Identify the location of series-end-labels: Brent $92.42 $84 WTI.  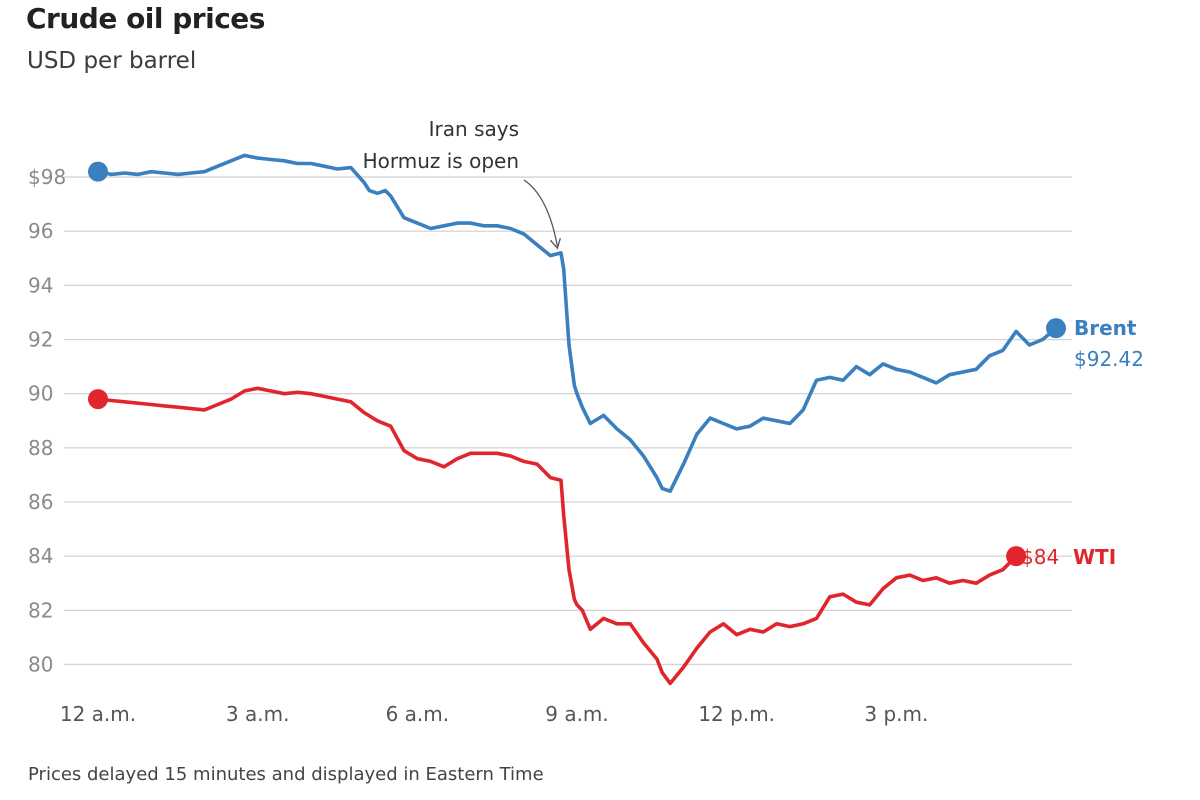
(1082, 442).